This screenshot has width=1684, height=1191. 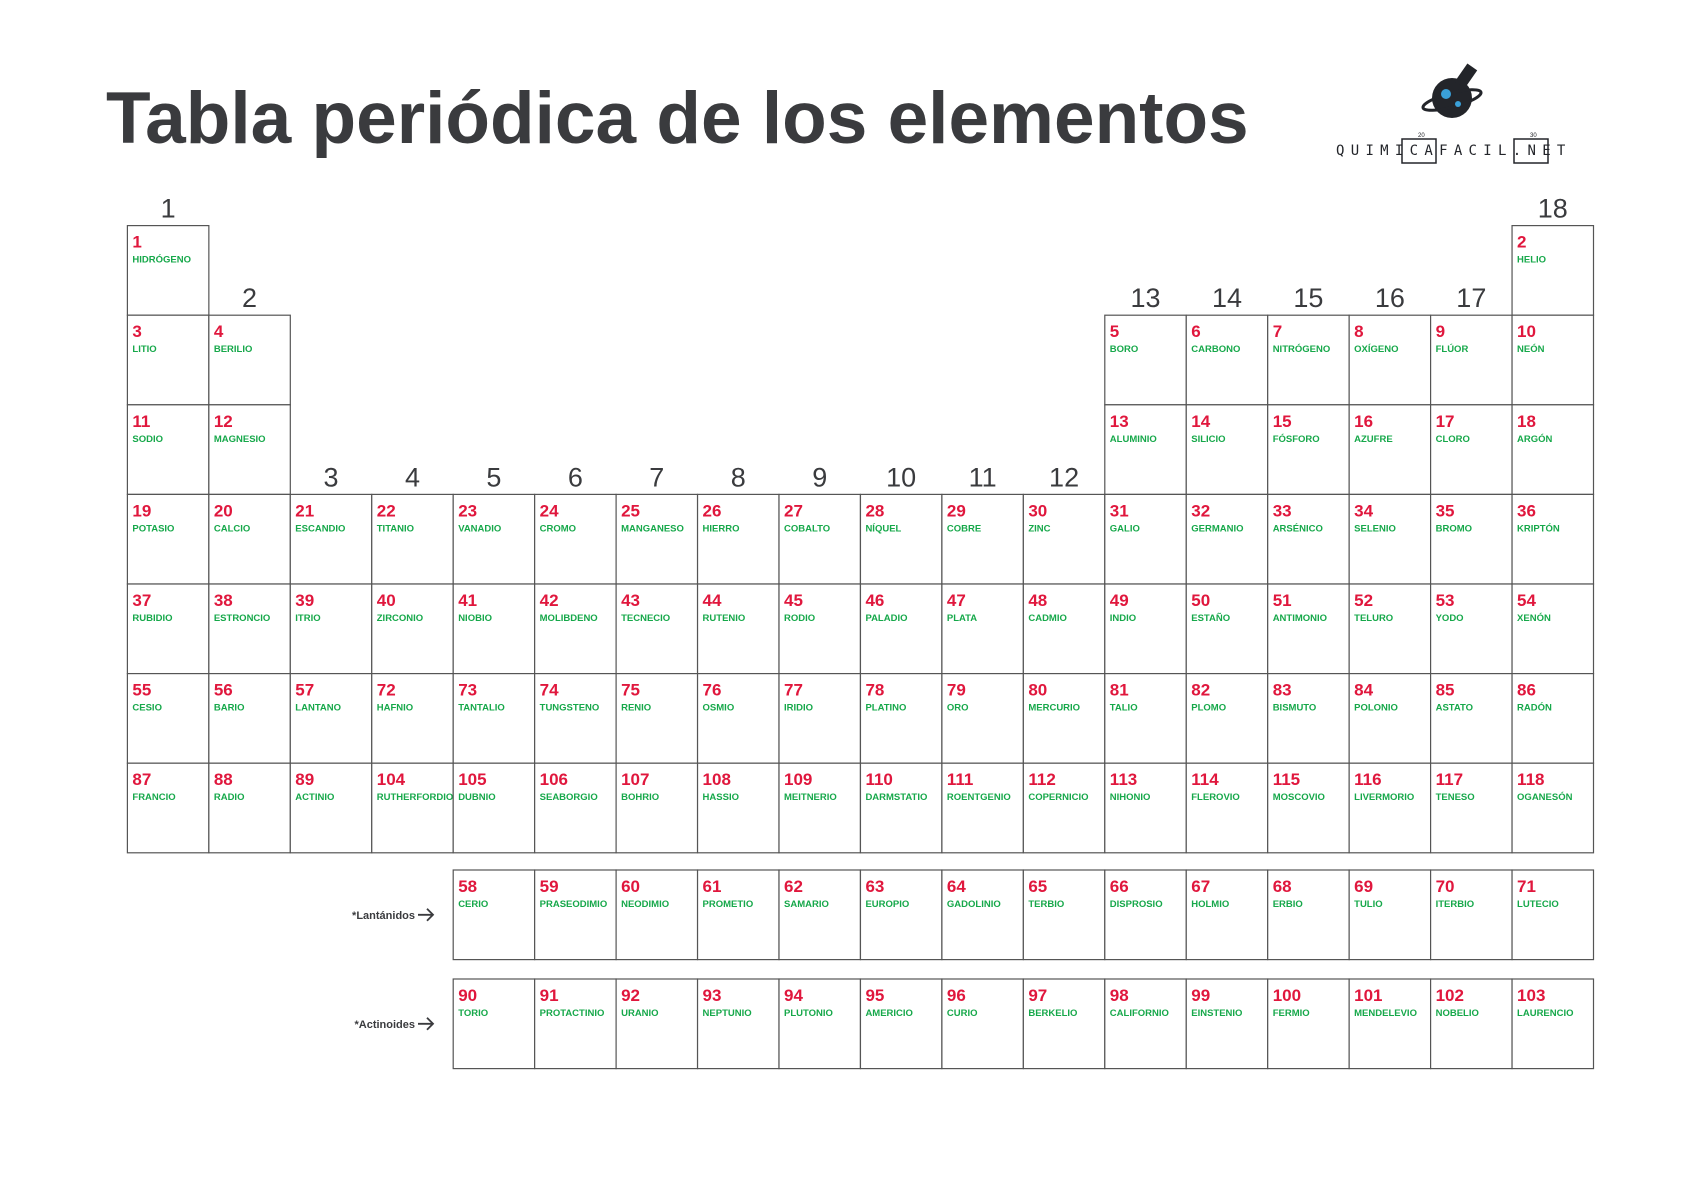 I want to click on element-name: GADOLINIO, so click(x=974, y=904).